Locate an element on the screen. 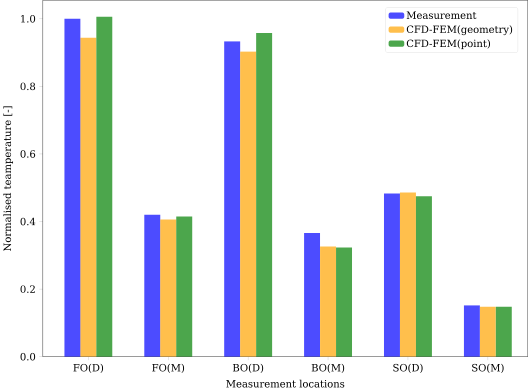 The height and width of the screenshot is (391, 528). x-tick-label: FO(M) is located at coordinates (168, 368).